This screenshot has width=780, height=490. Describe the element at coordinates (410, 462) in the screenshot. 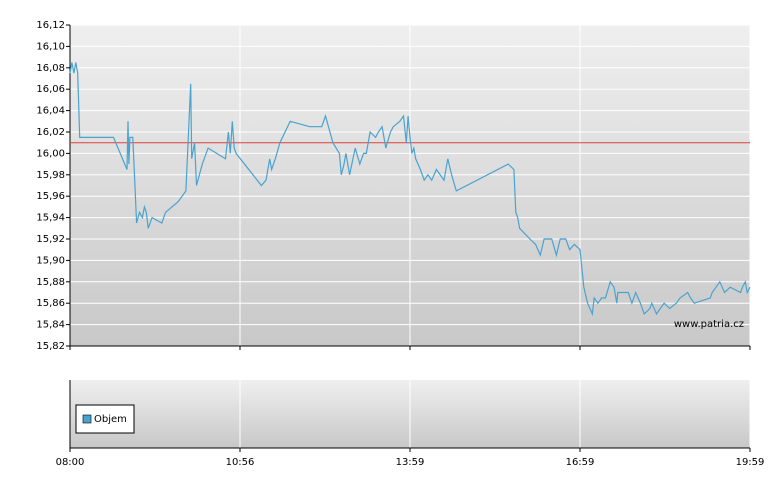

I see `x-tick-label: 13:59` at that location.